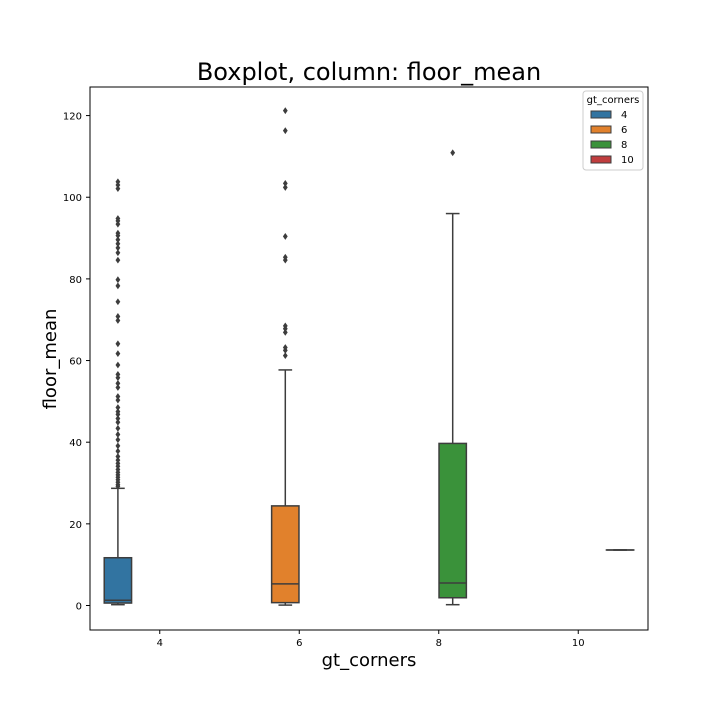 Image resolution: width=720 pixels, height=720 pixels. What do you see at coordinates (160, 643) in the screenshot?
I see `x-tick-label: 4` at bounding box center [160, 643].